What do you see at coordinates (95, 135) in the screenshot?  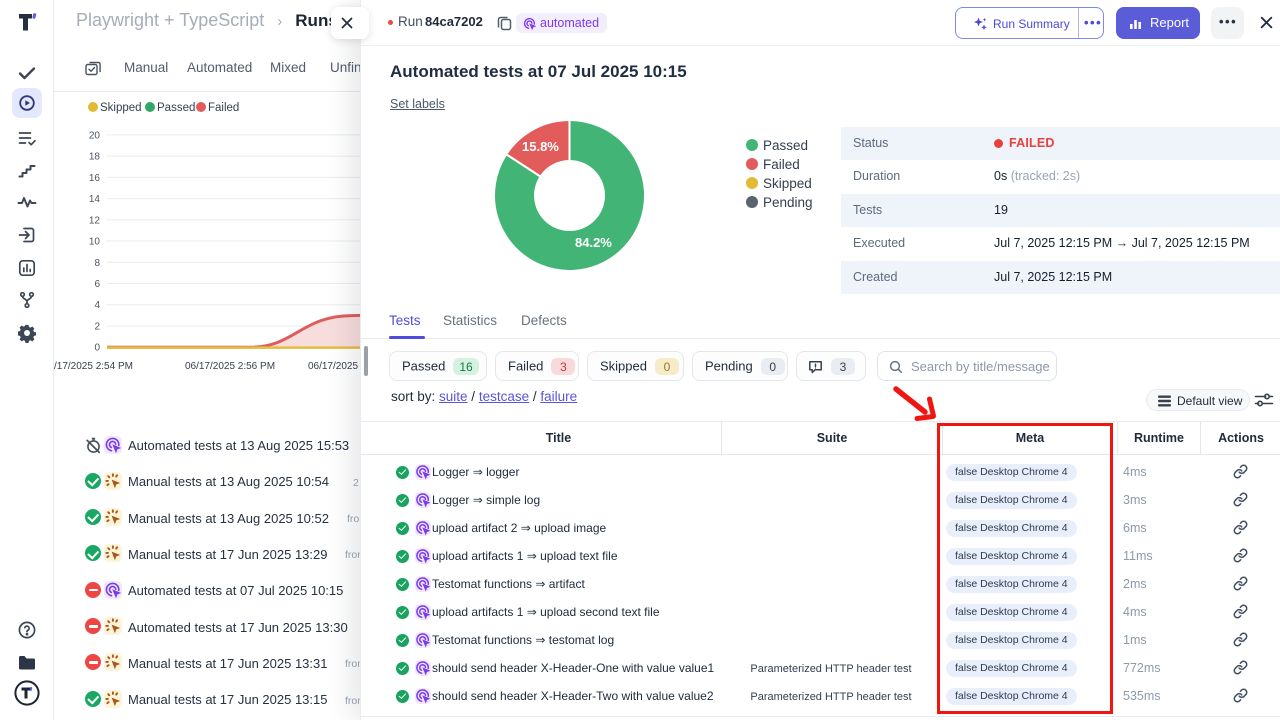 I see `svg-text: 20` at bounding box center [95, 135].